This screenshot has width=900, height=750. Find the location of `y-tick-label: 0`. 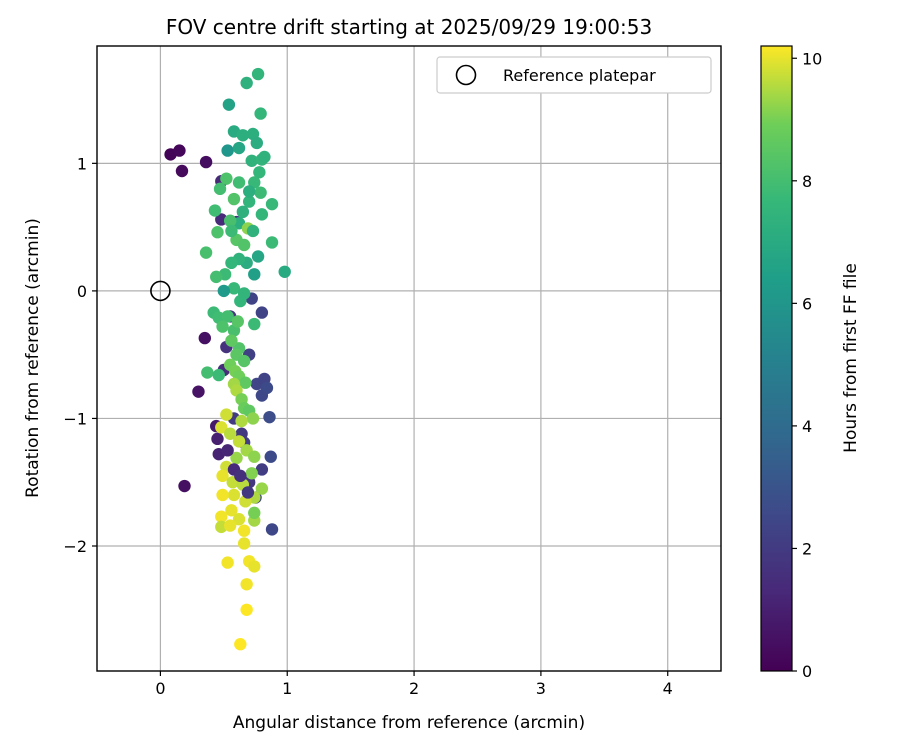

y-tick-label: 0 is located at coordinates (82, 291).